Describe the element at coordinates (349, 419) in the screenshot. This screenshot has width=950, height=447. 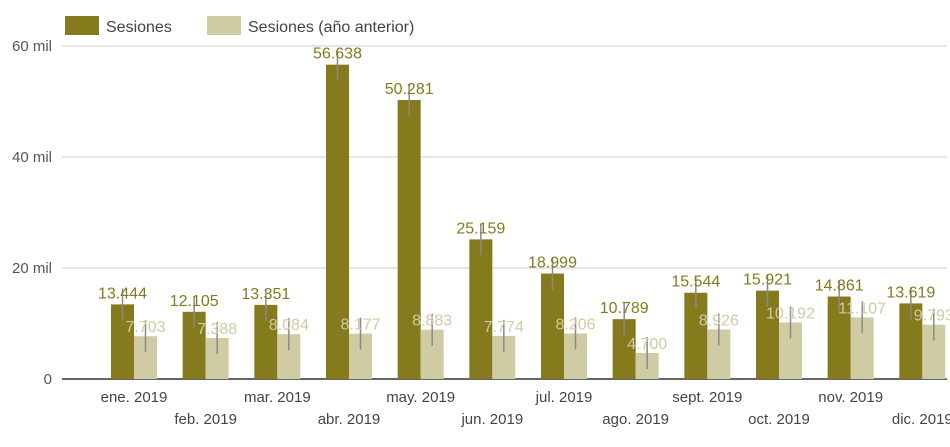
I see `x-category-label: abr. 2019` at that location.